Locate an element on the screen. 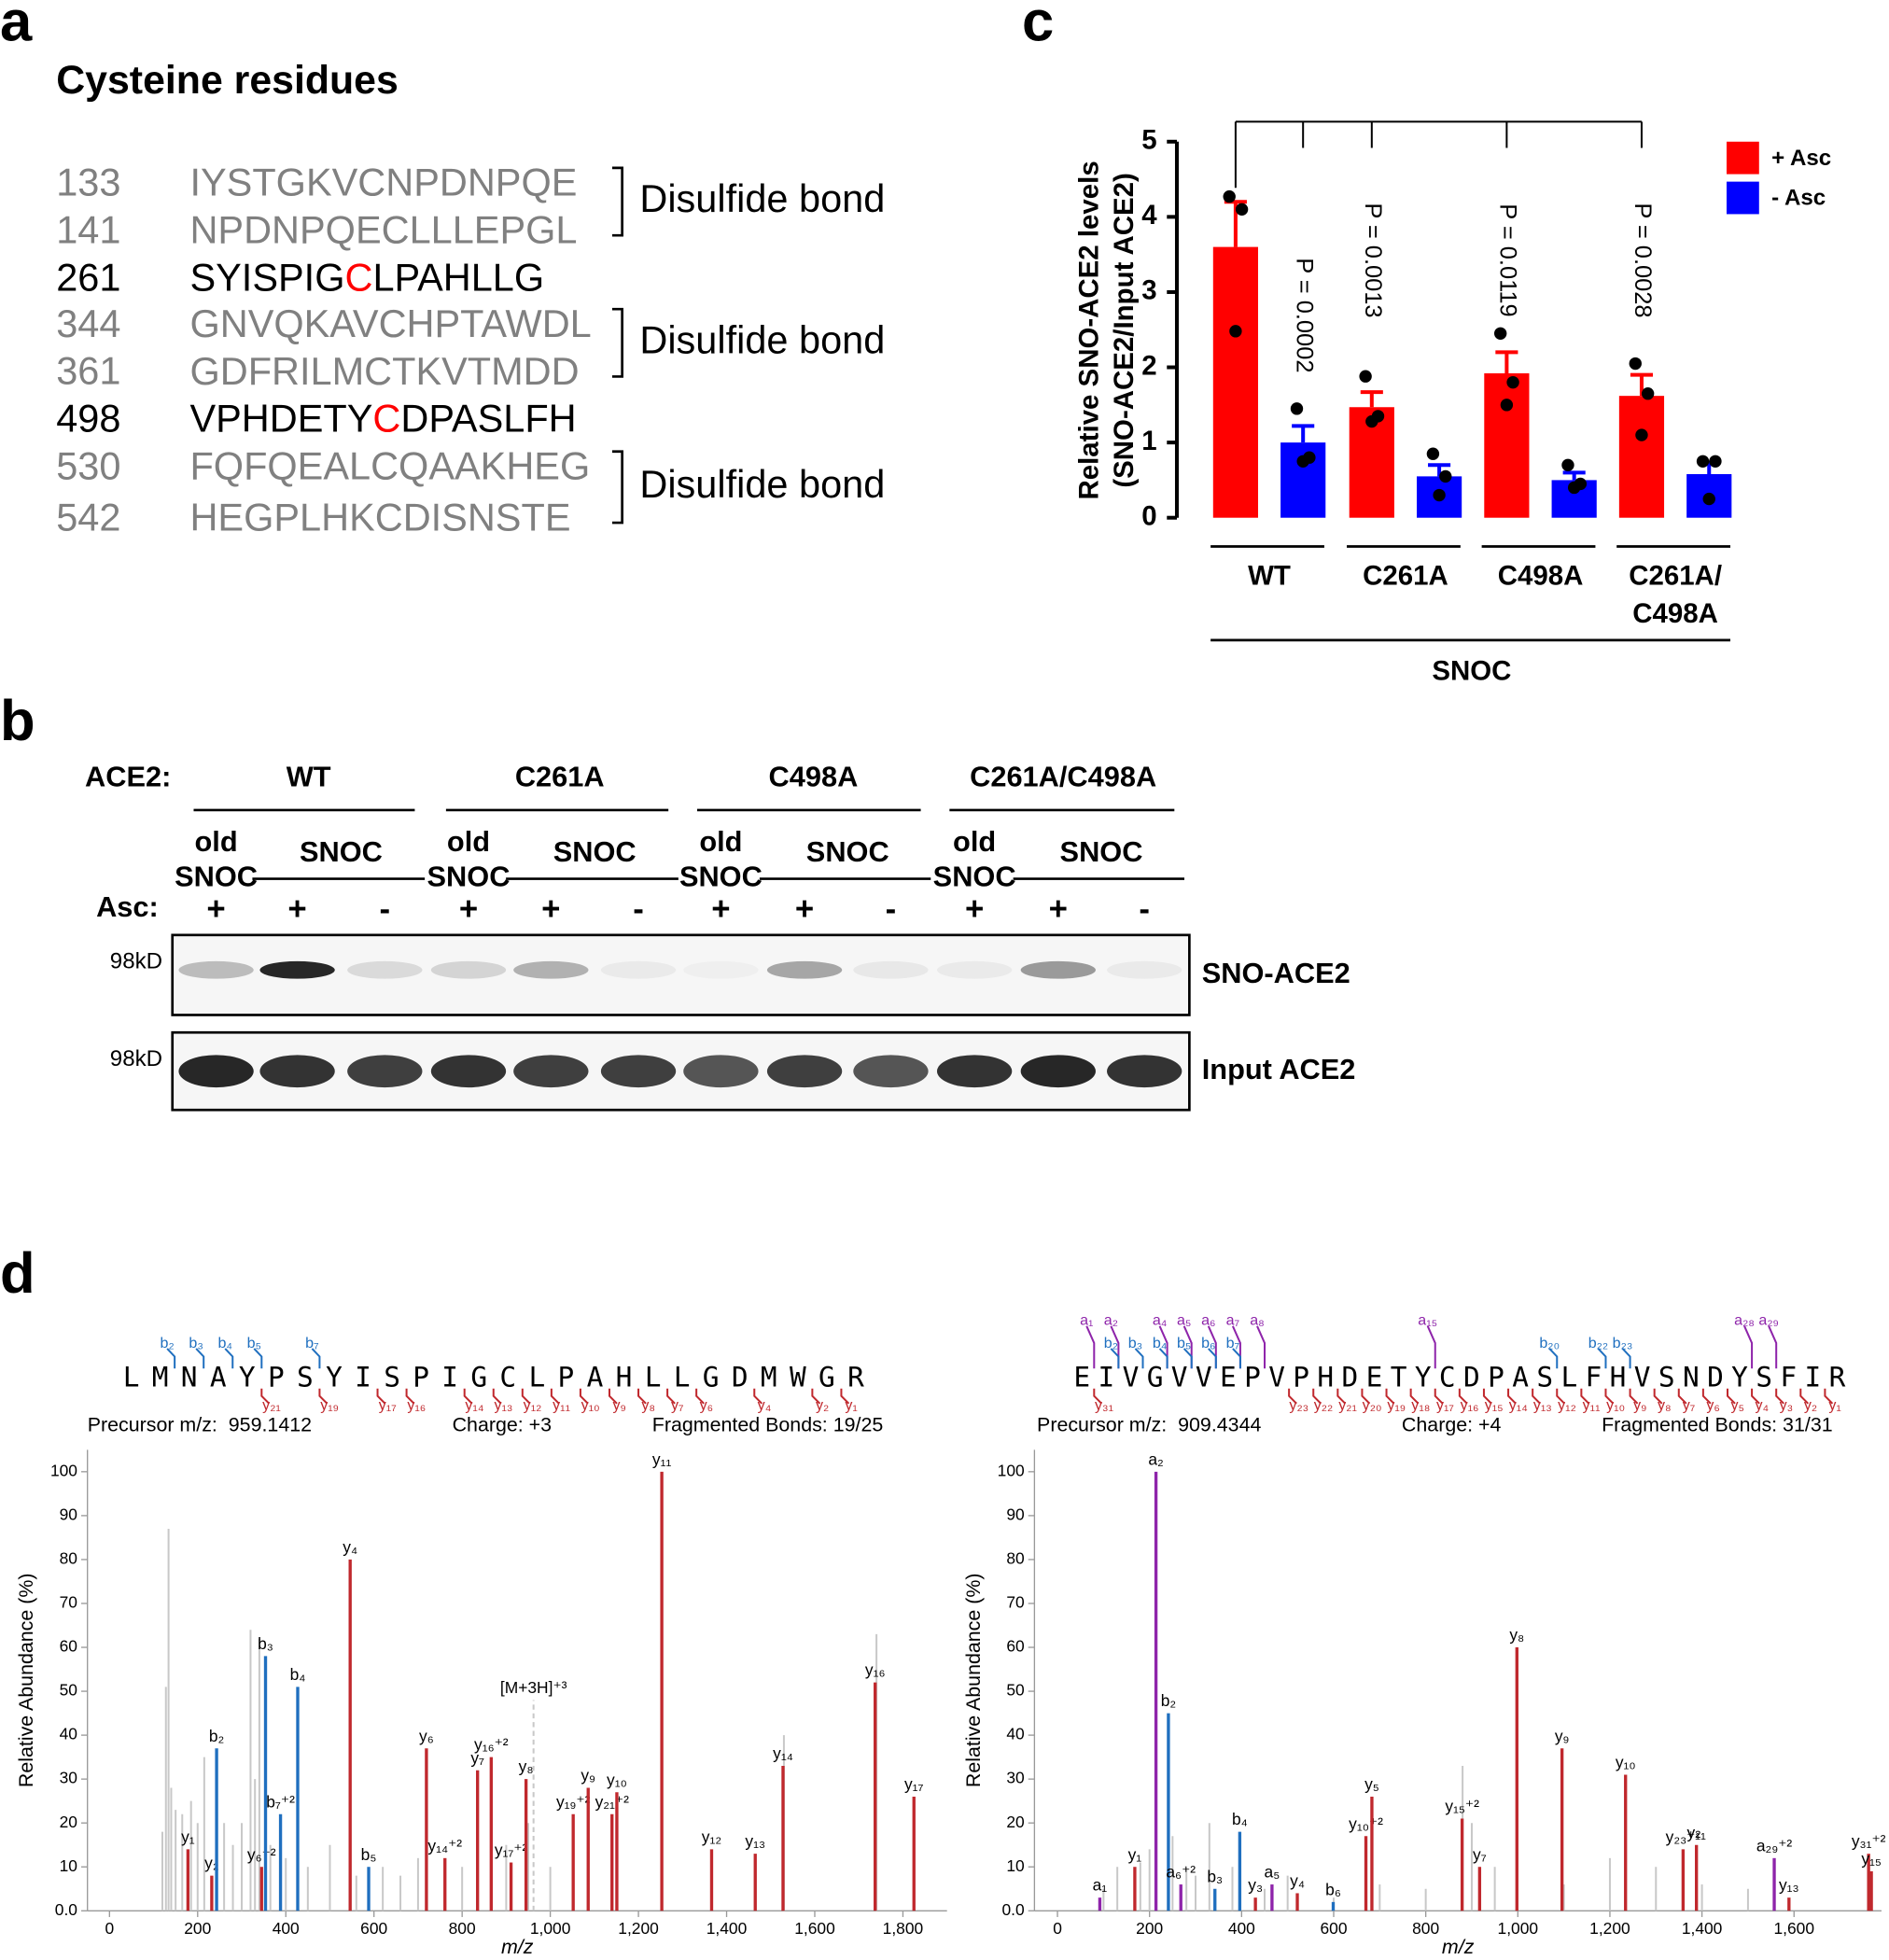 This screenshot has height=1960, width=1889. fragment-label: b₇ is located at coordinates (312, 1343).